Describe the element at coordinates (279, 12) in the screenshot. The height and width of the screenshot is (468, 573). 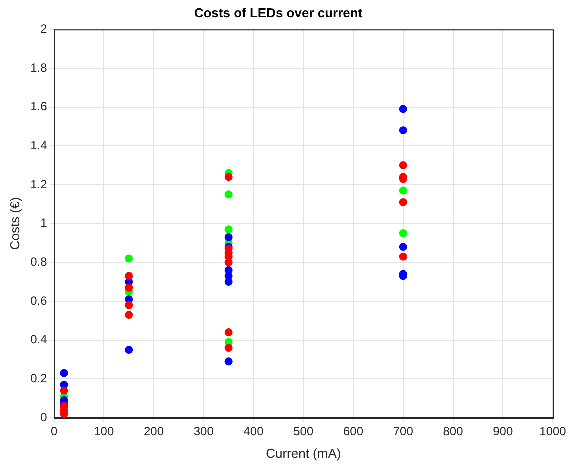
I see `chart-title: Costs of LEDs over current` at that location.